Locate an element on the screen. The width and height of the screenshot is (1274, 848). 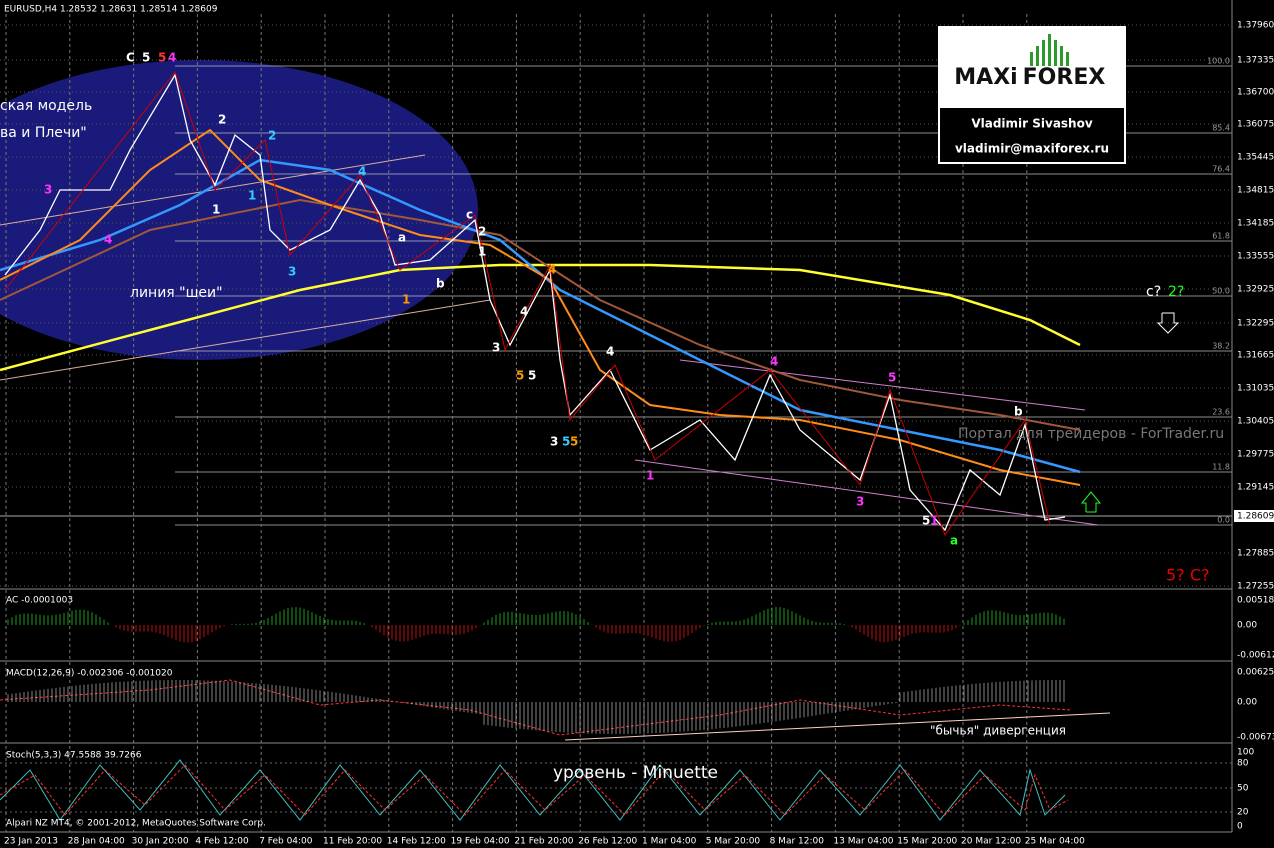
price-tick-label: 1.29775 is located at coordinates (1255, 455).